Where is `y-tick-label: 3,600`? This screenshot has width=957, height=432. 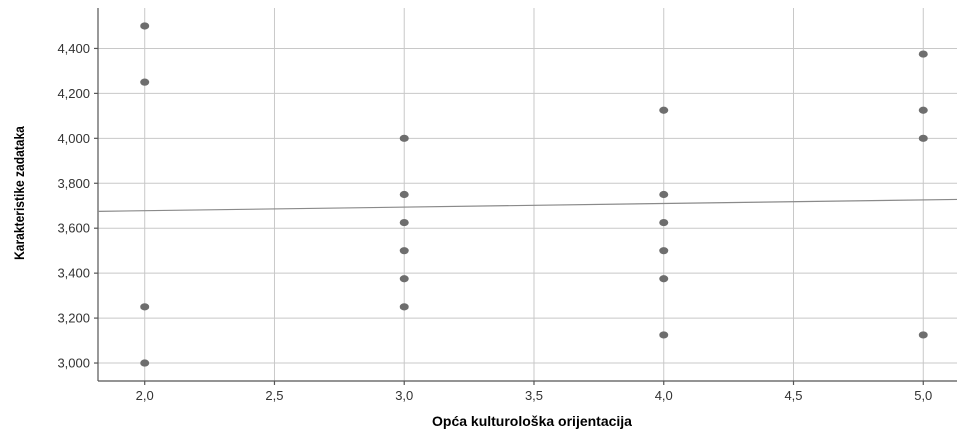
y-tick-label: 3,600 is located at coordinates (73, 228).